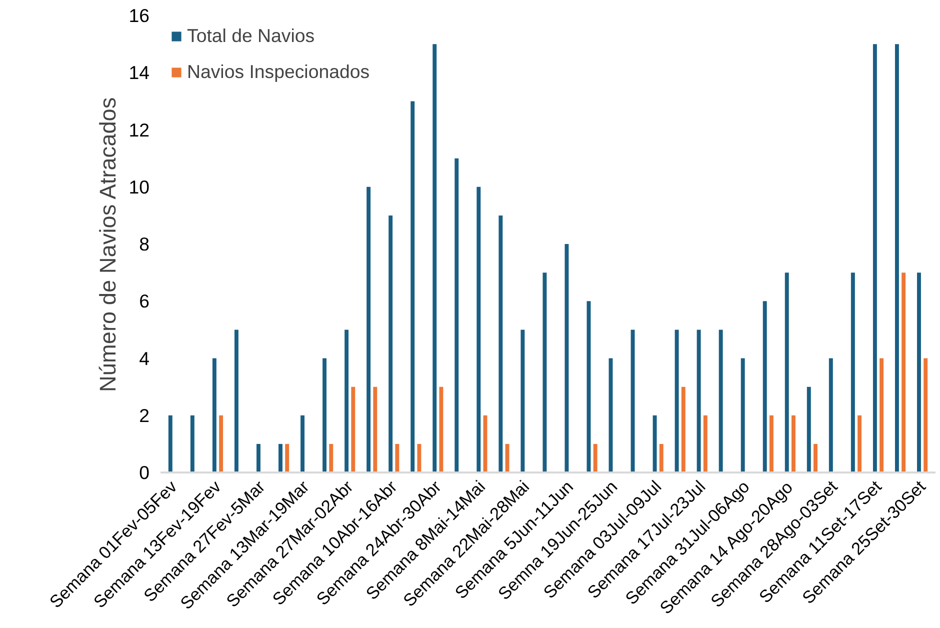  Describe the element at coordinates (139, 187) in the screenshot. I see `y-tick-label: 10` at that location.